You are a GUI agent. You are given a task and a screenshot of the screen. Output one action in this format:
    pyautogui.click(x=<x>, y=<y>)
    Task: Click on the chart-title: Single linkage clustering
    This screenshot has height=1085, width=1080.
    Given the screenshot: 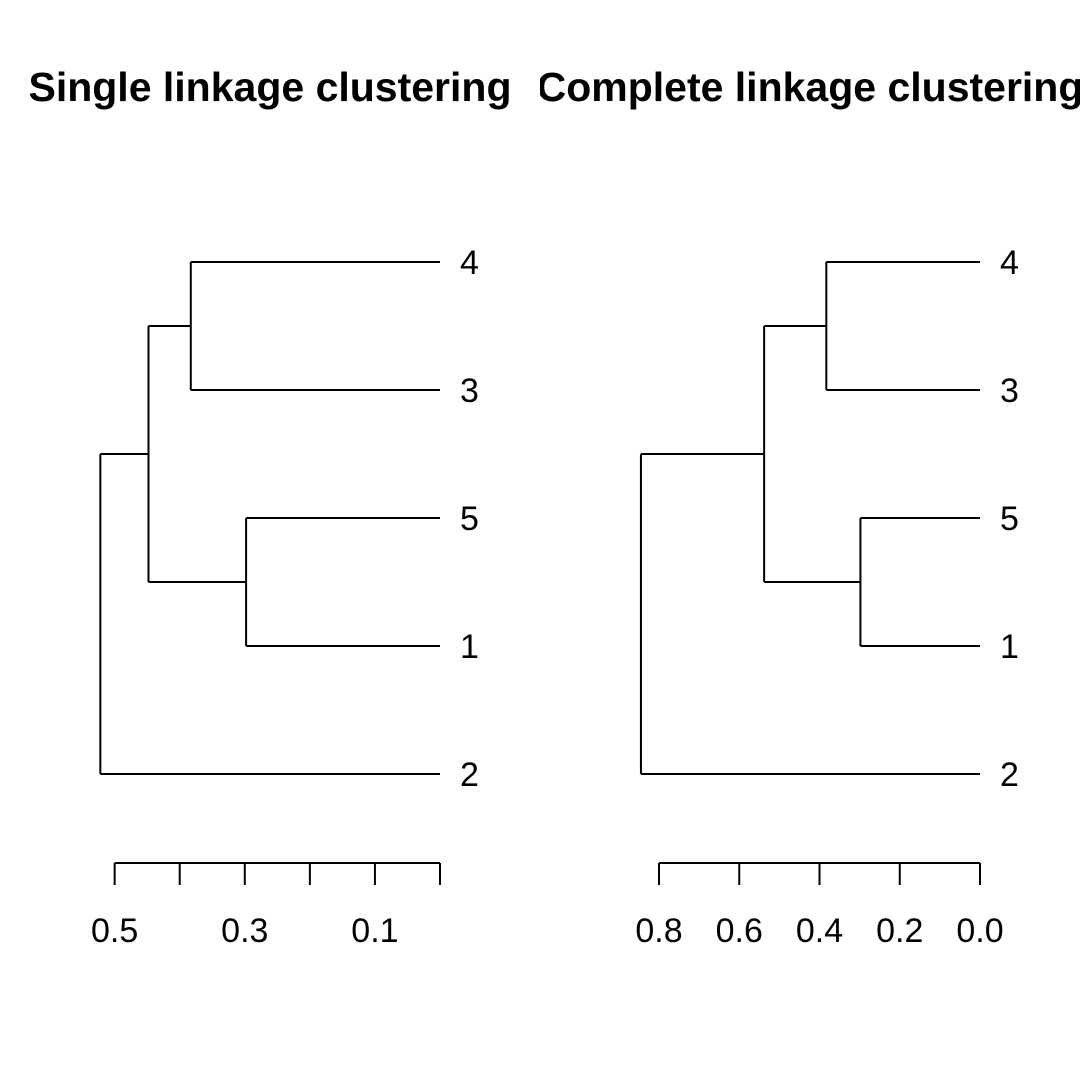 What is the action you would take?
    pyautogui.click(x=269, y=87)
    